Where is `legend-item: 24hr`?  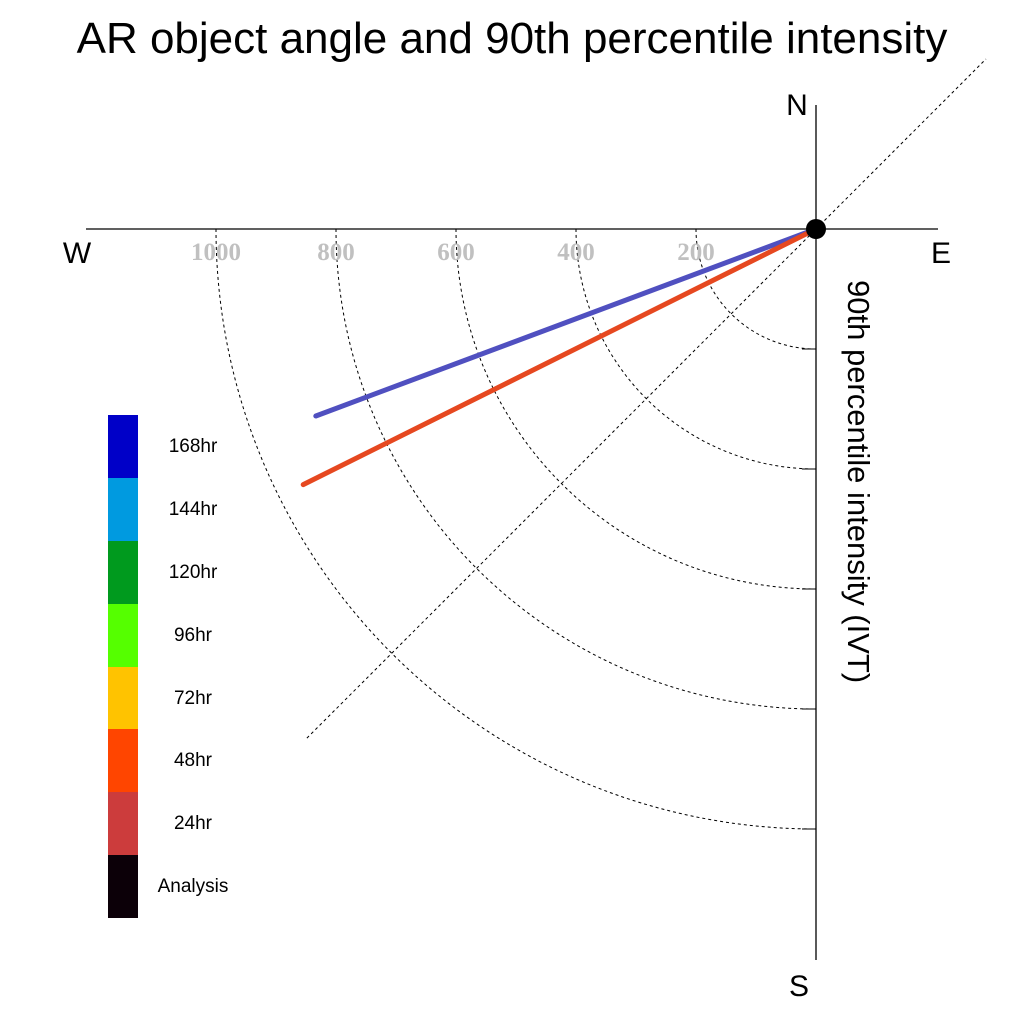 legend-item: 24hr is located at coordinates (178, 824).